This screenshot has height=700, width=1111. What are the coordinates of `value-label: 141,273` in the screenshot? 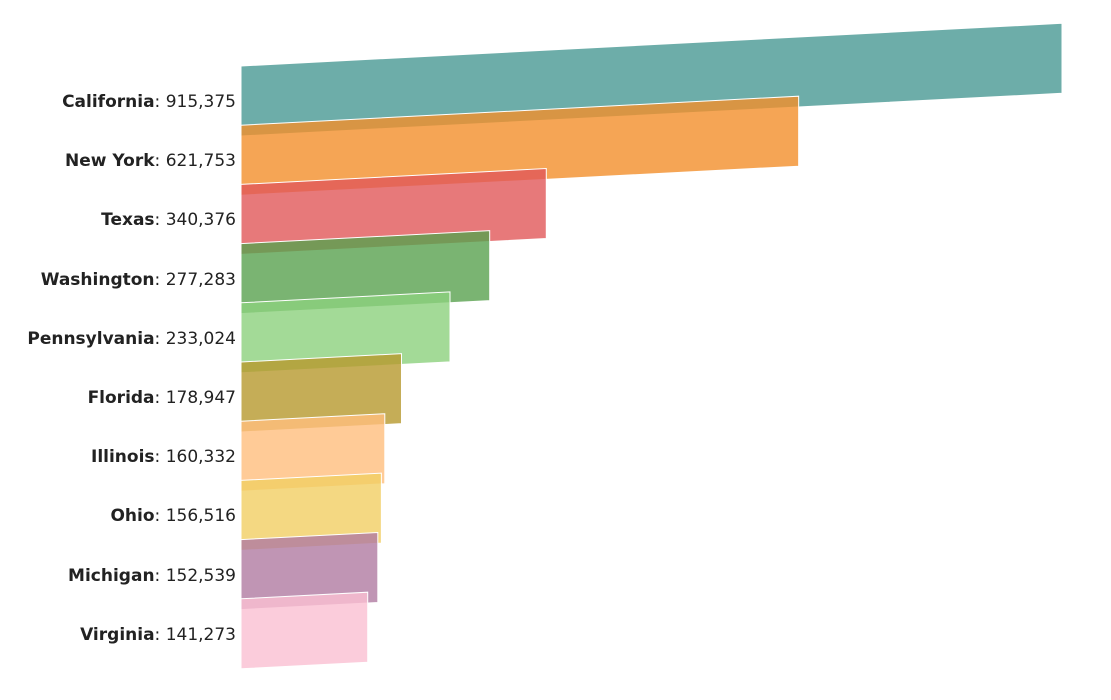 It's located at (200, 634).